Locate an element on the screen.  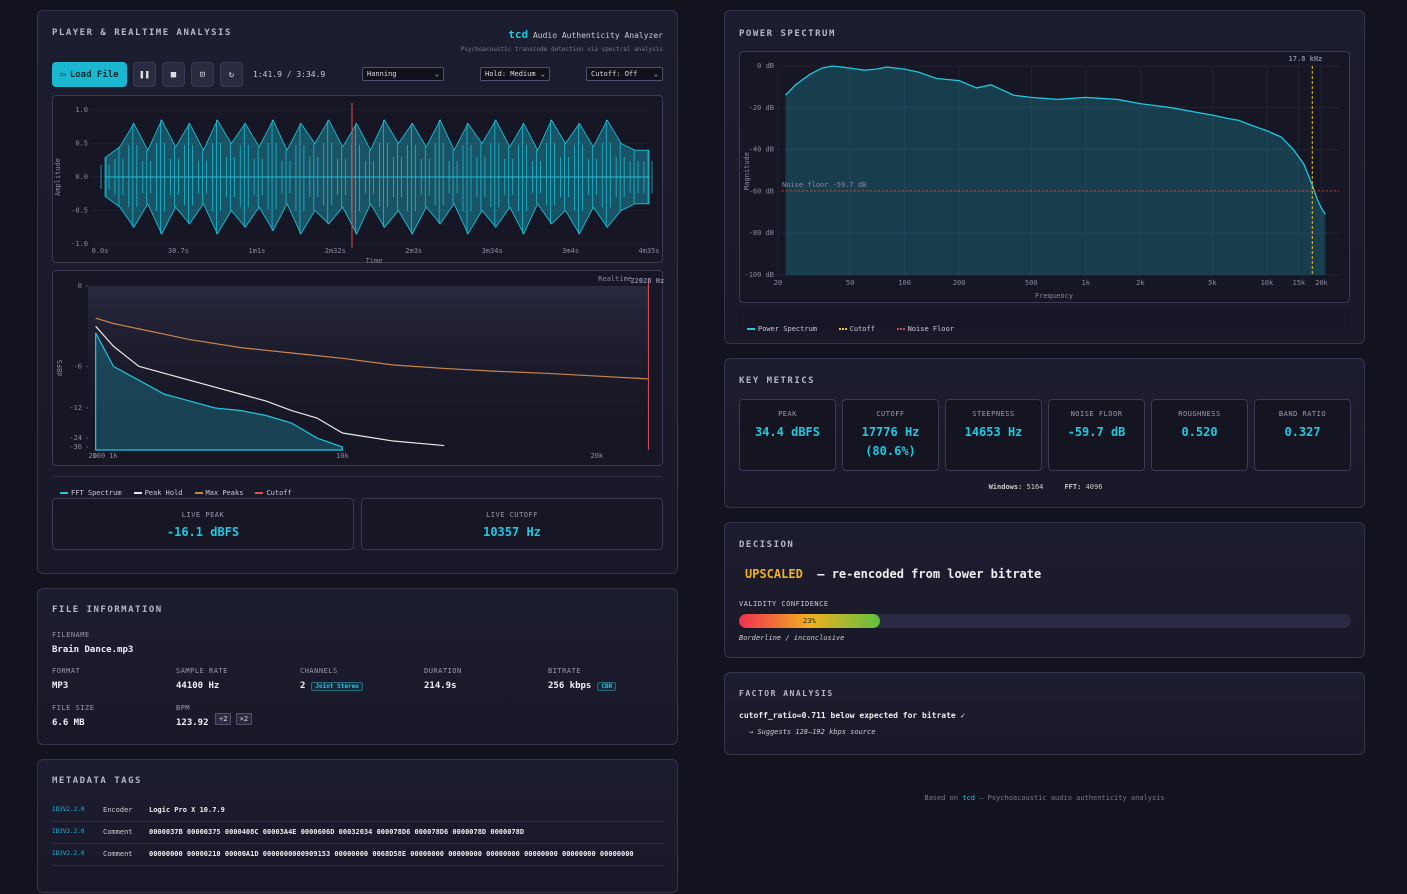
metric-label: NOISE FLOOR is located at coordinates (1096, 414).